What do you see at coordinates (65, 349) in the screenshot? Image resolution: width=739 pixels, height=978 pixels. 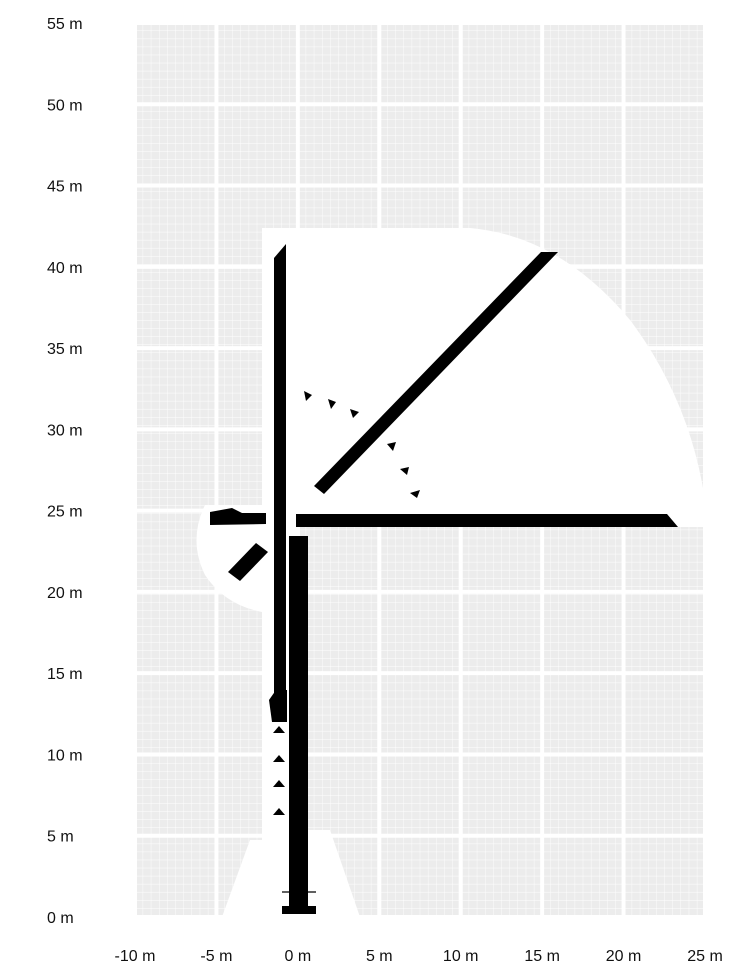 I see `y-tick-label: 35 m` at bounding box center [65, 349].